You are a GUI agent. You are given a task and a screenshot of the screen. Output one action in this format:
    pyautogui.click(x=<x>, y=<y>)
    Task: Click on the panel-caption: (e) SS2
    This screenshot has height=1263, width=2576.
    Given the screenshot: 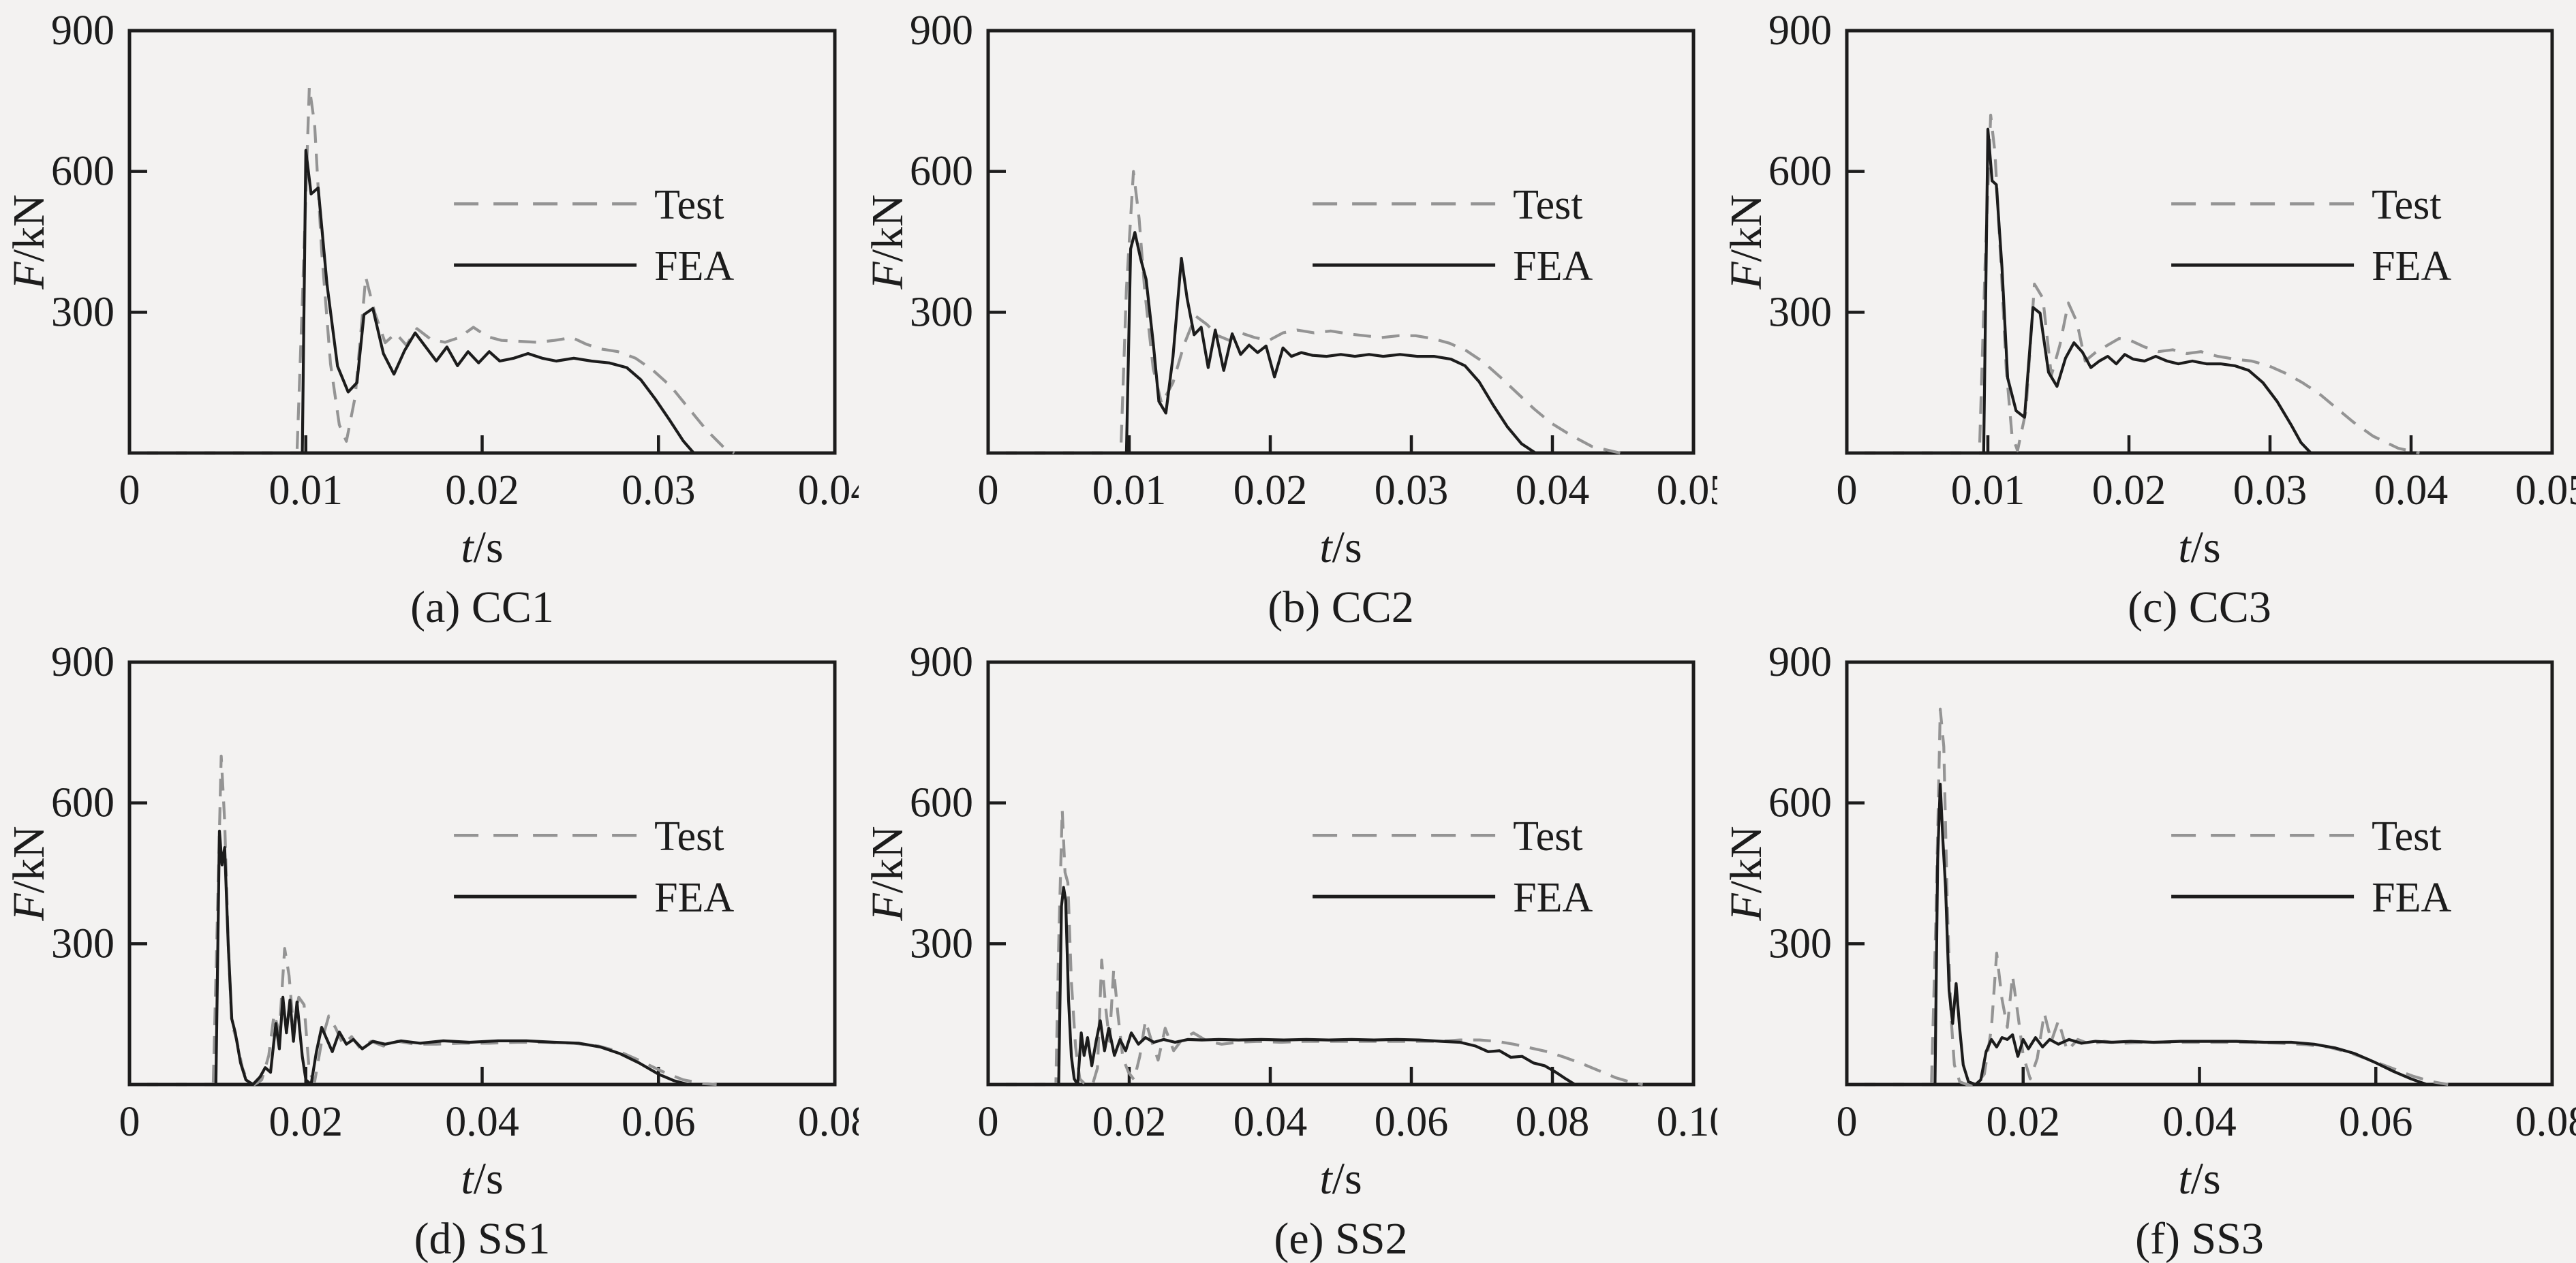 What is the action you would take?
    pyautogui.click(x=1340, y=1238)
    